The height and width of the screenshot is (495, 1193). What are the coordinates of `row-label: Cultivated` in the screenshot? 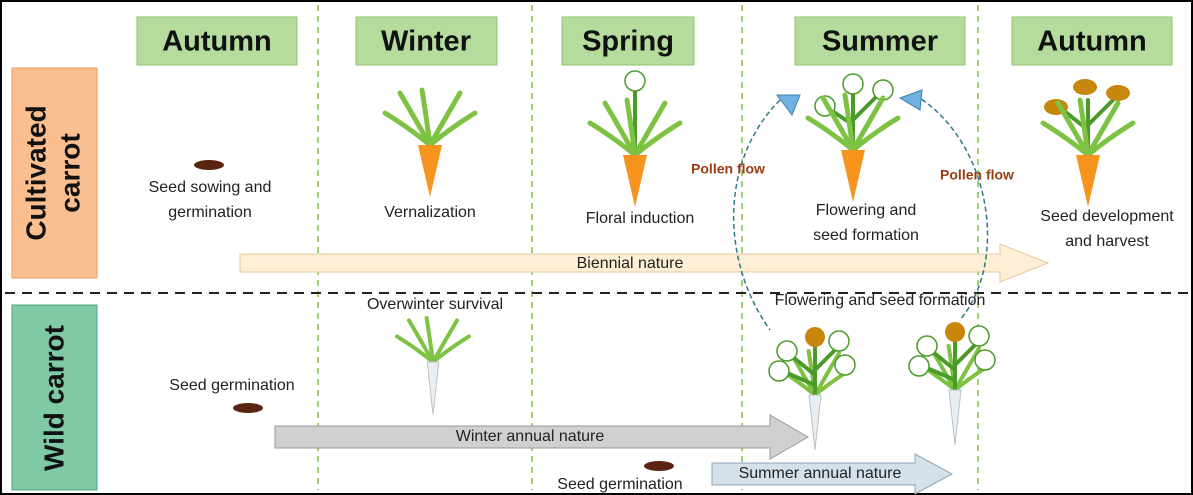 It's located at (35, 172).